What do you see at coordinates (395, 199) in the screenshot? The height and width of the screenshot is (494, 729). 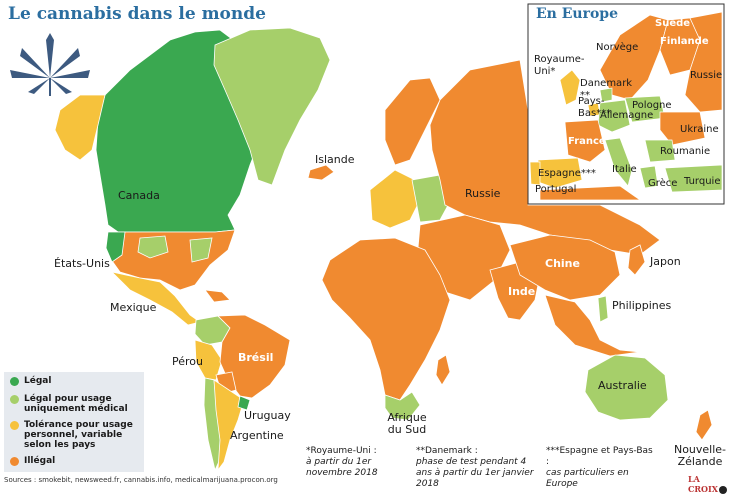 I see `region-europe-west` at bounding box center [395, 199].